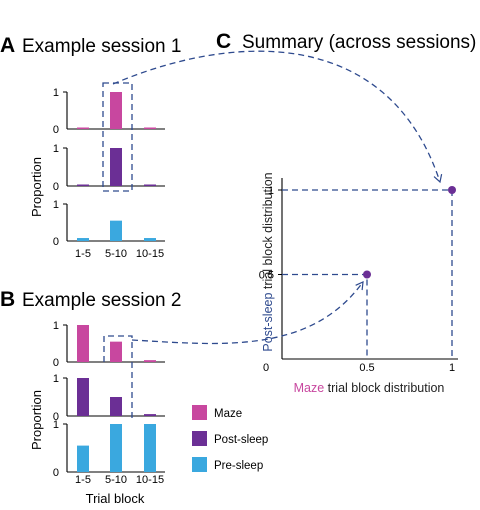  What do you see at coordinates (109, 449) in the screenshot?
I see `panel-b-minichart-pre-sleep: 10` at bounding box center [109, 449].